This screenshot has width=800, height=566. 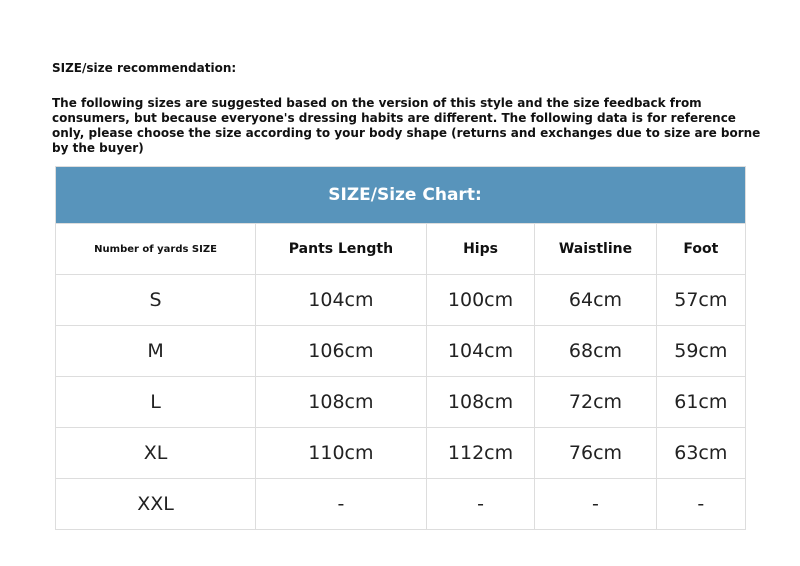 What do you see at coordinates (144, 68) in the screenshot?
I see `section-title: SIZE/size recommendation:` at bounding box center [144, 68].